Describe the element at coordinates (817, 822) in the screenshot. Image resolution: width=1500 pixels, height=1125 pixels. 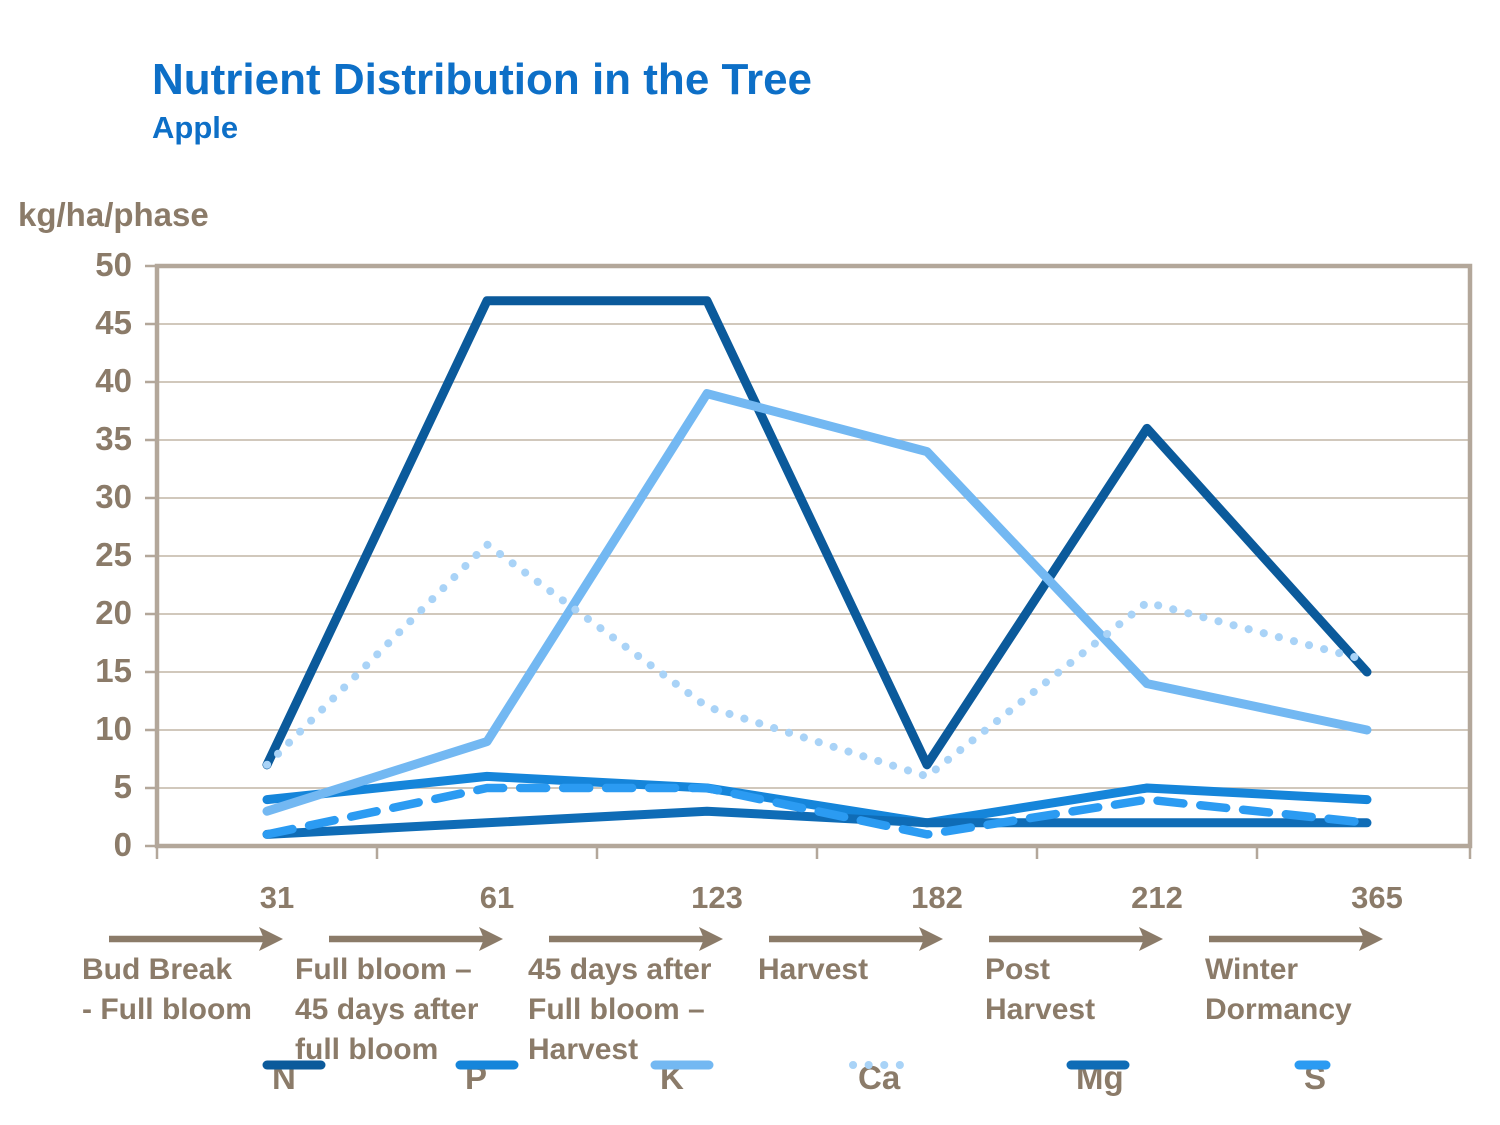
I see `series-line-Mg` at that location.